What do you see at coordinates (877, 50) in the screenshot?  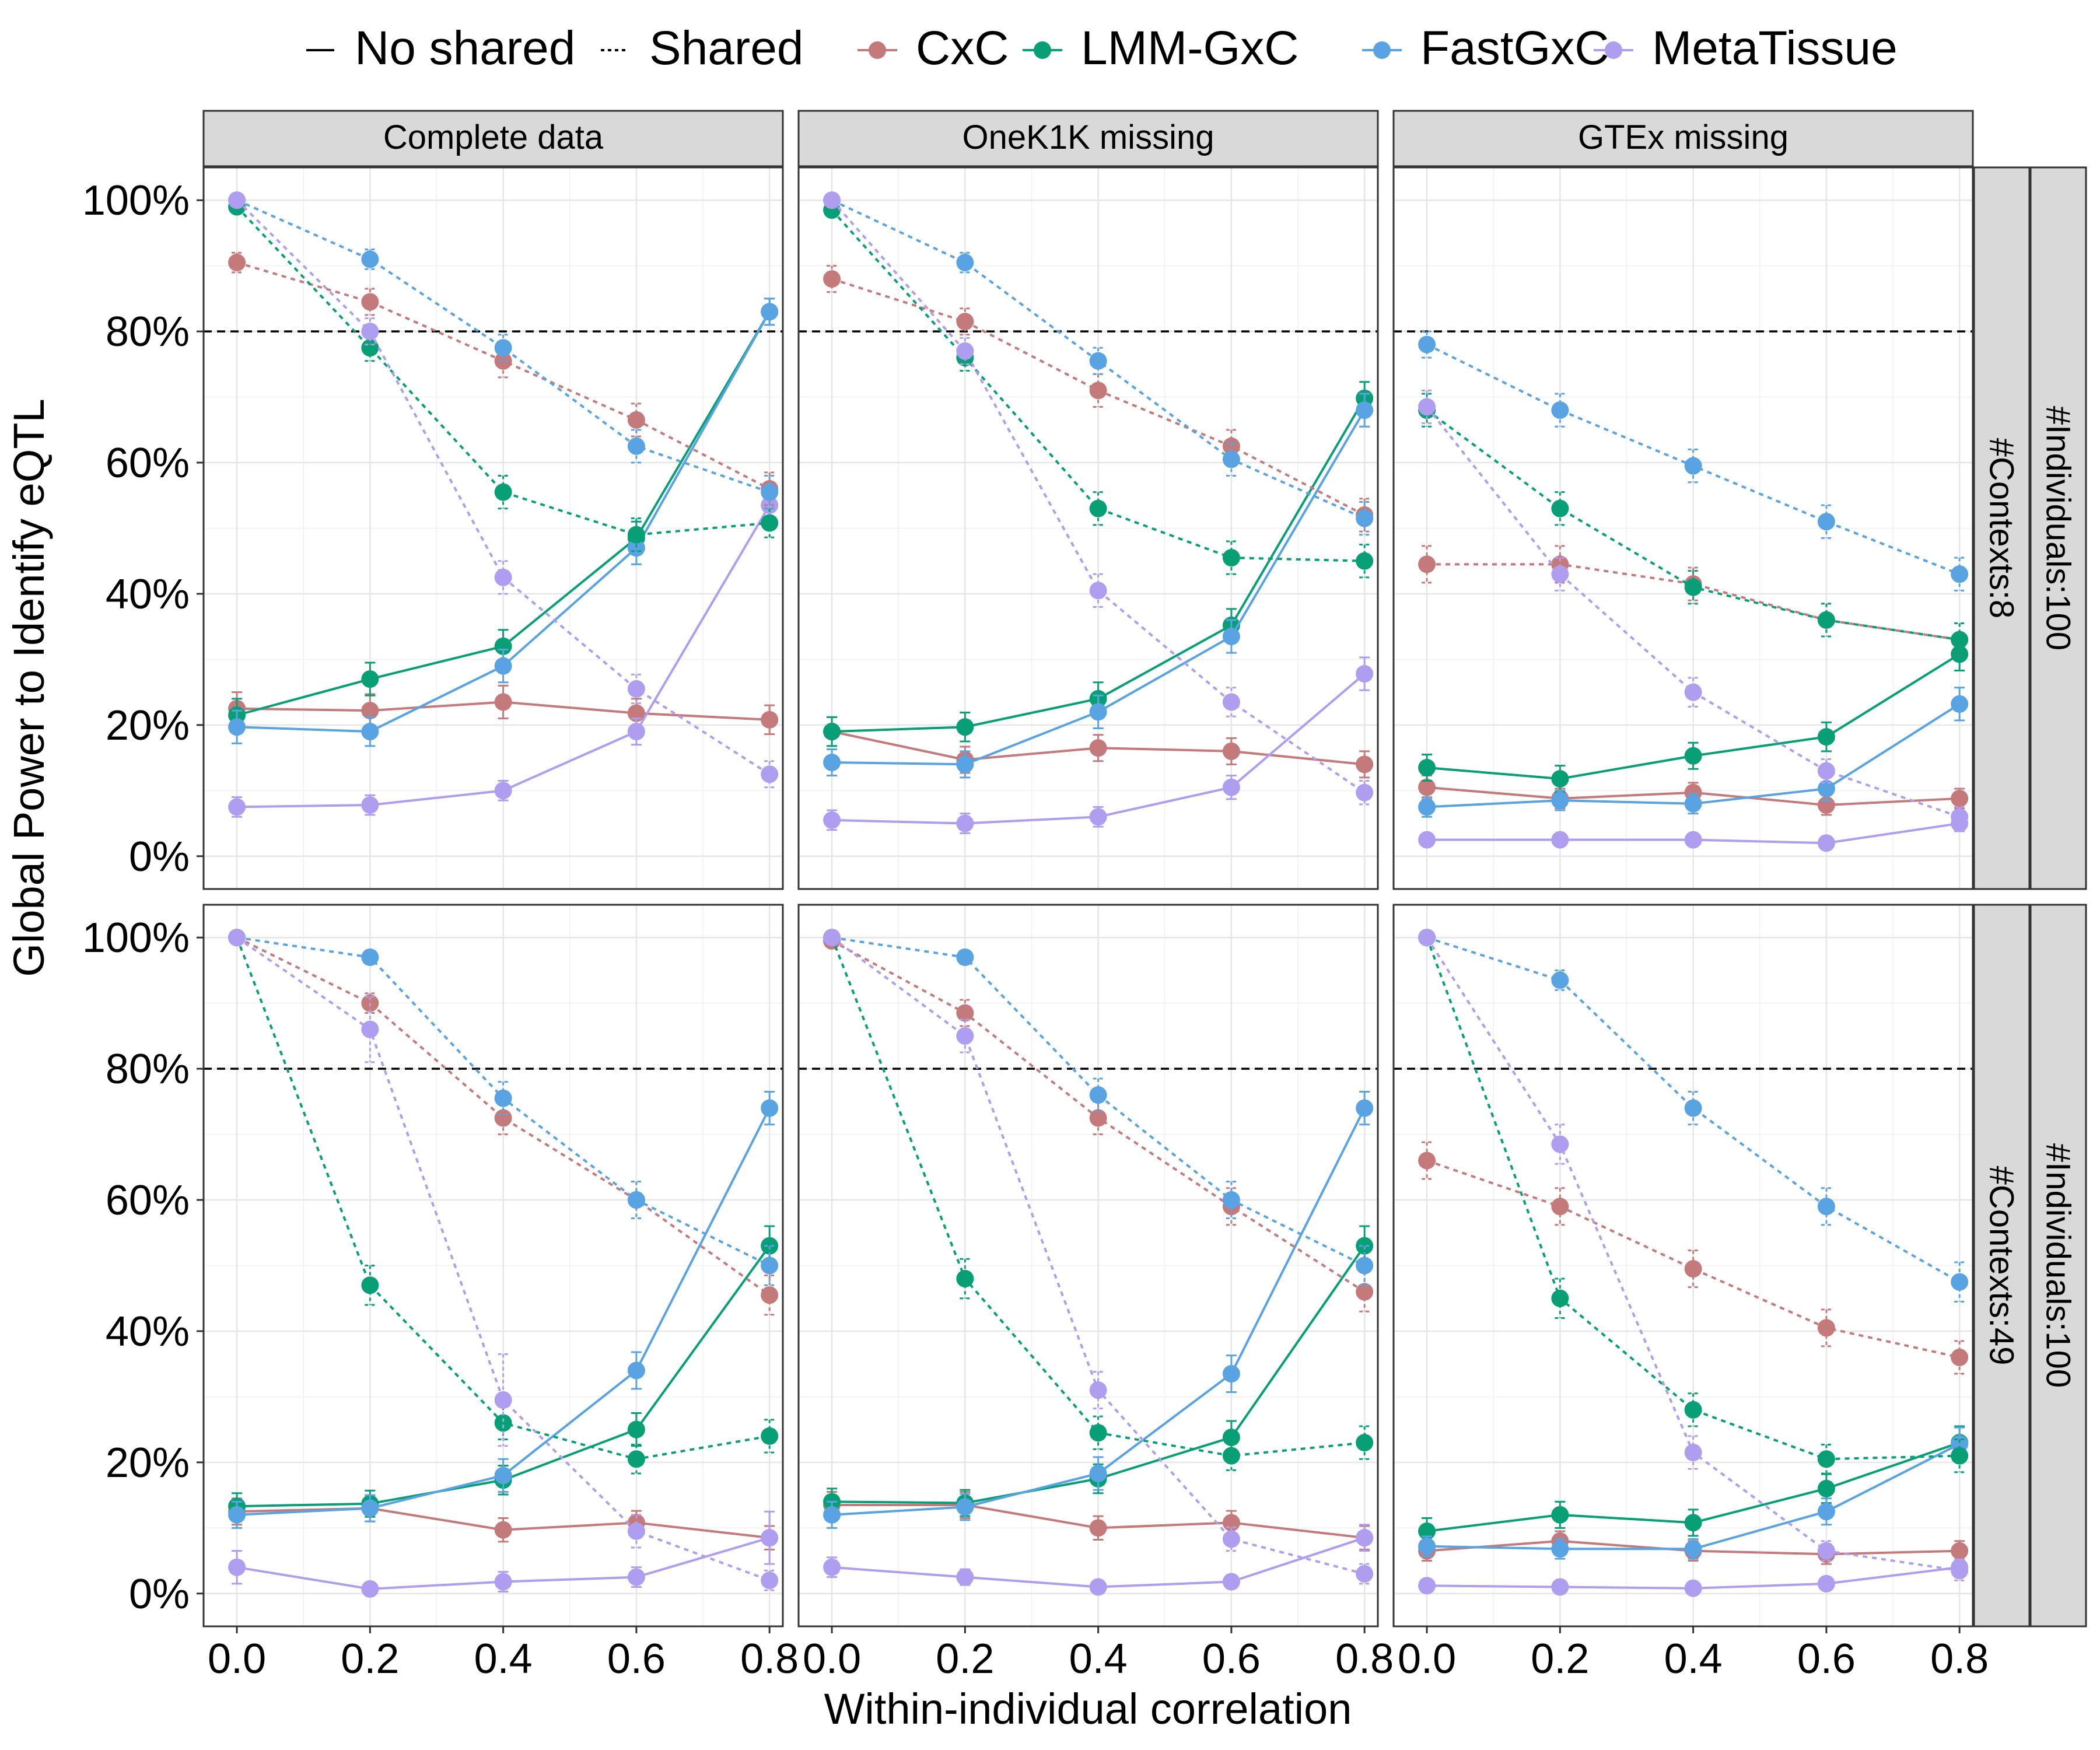 I see `legend-key-point-cxc` at bounding box center [877, 50].